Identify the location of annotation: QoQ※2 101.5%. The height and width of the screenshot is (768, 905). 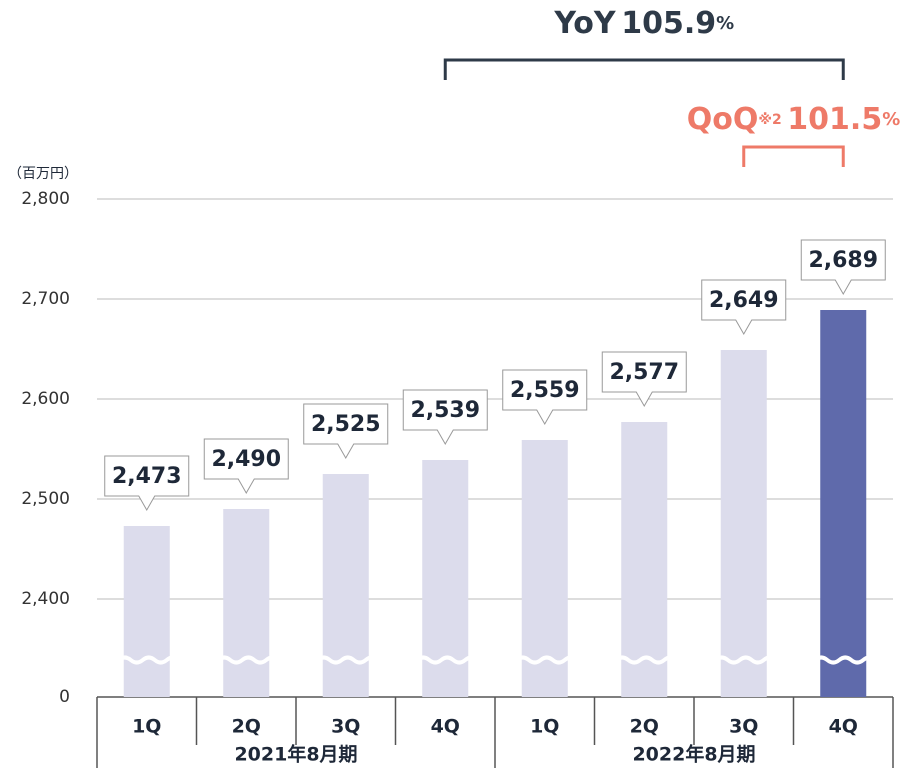
(794, 119).